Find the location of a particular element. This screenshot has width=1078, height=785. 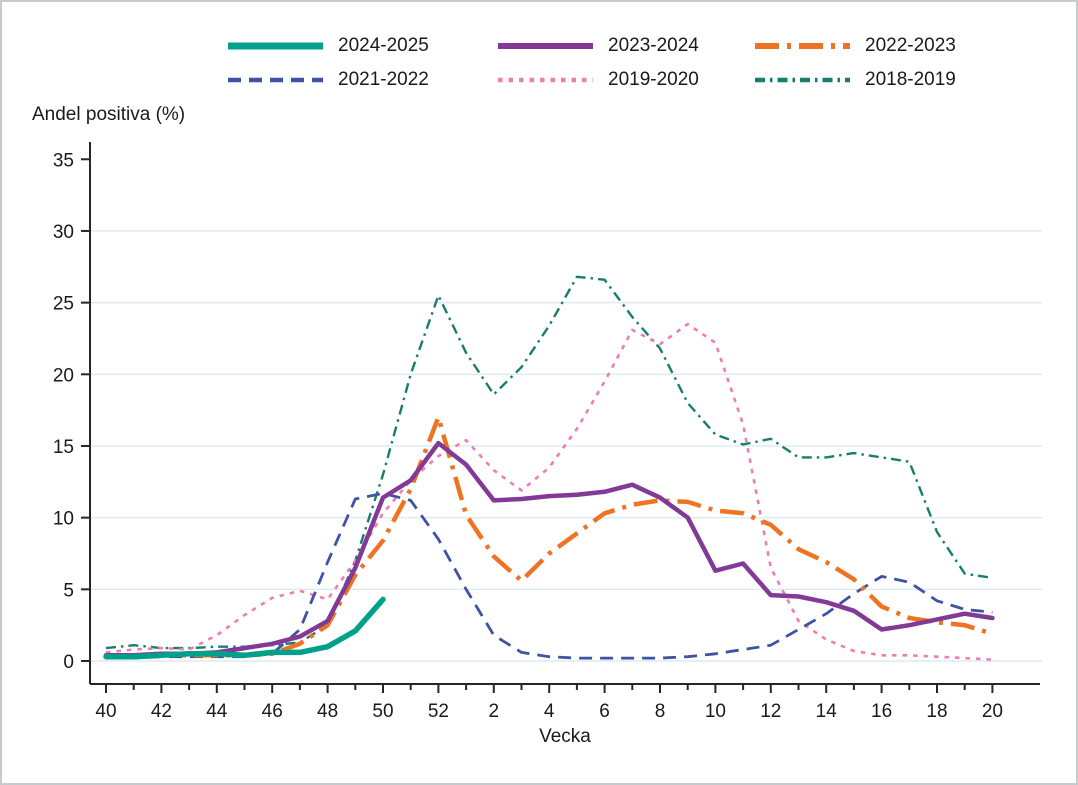

x-tick-label-week-14: 14 is located at coordinates (827, 711).